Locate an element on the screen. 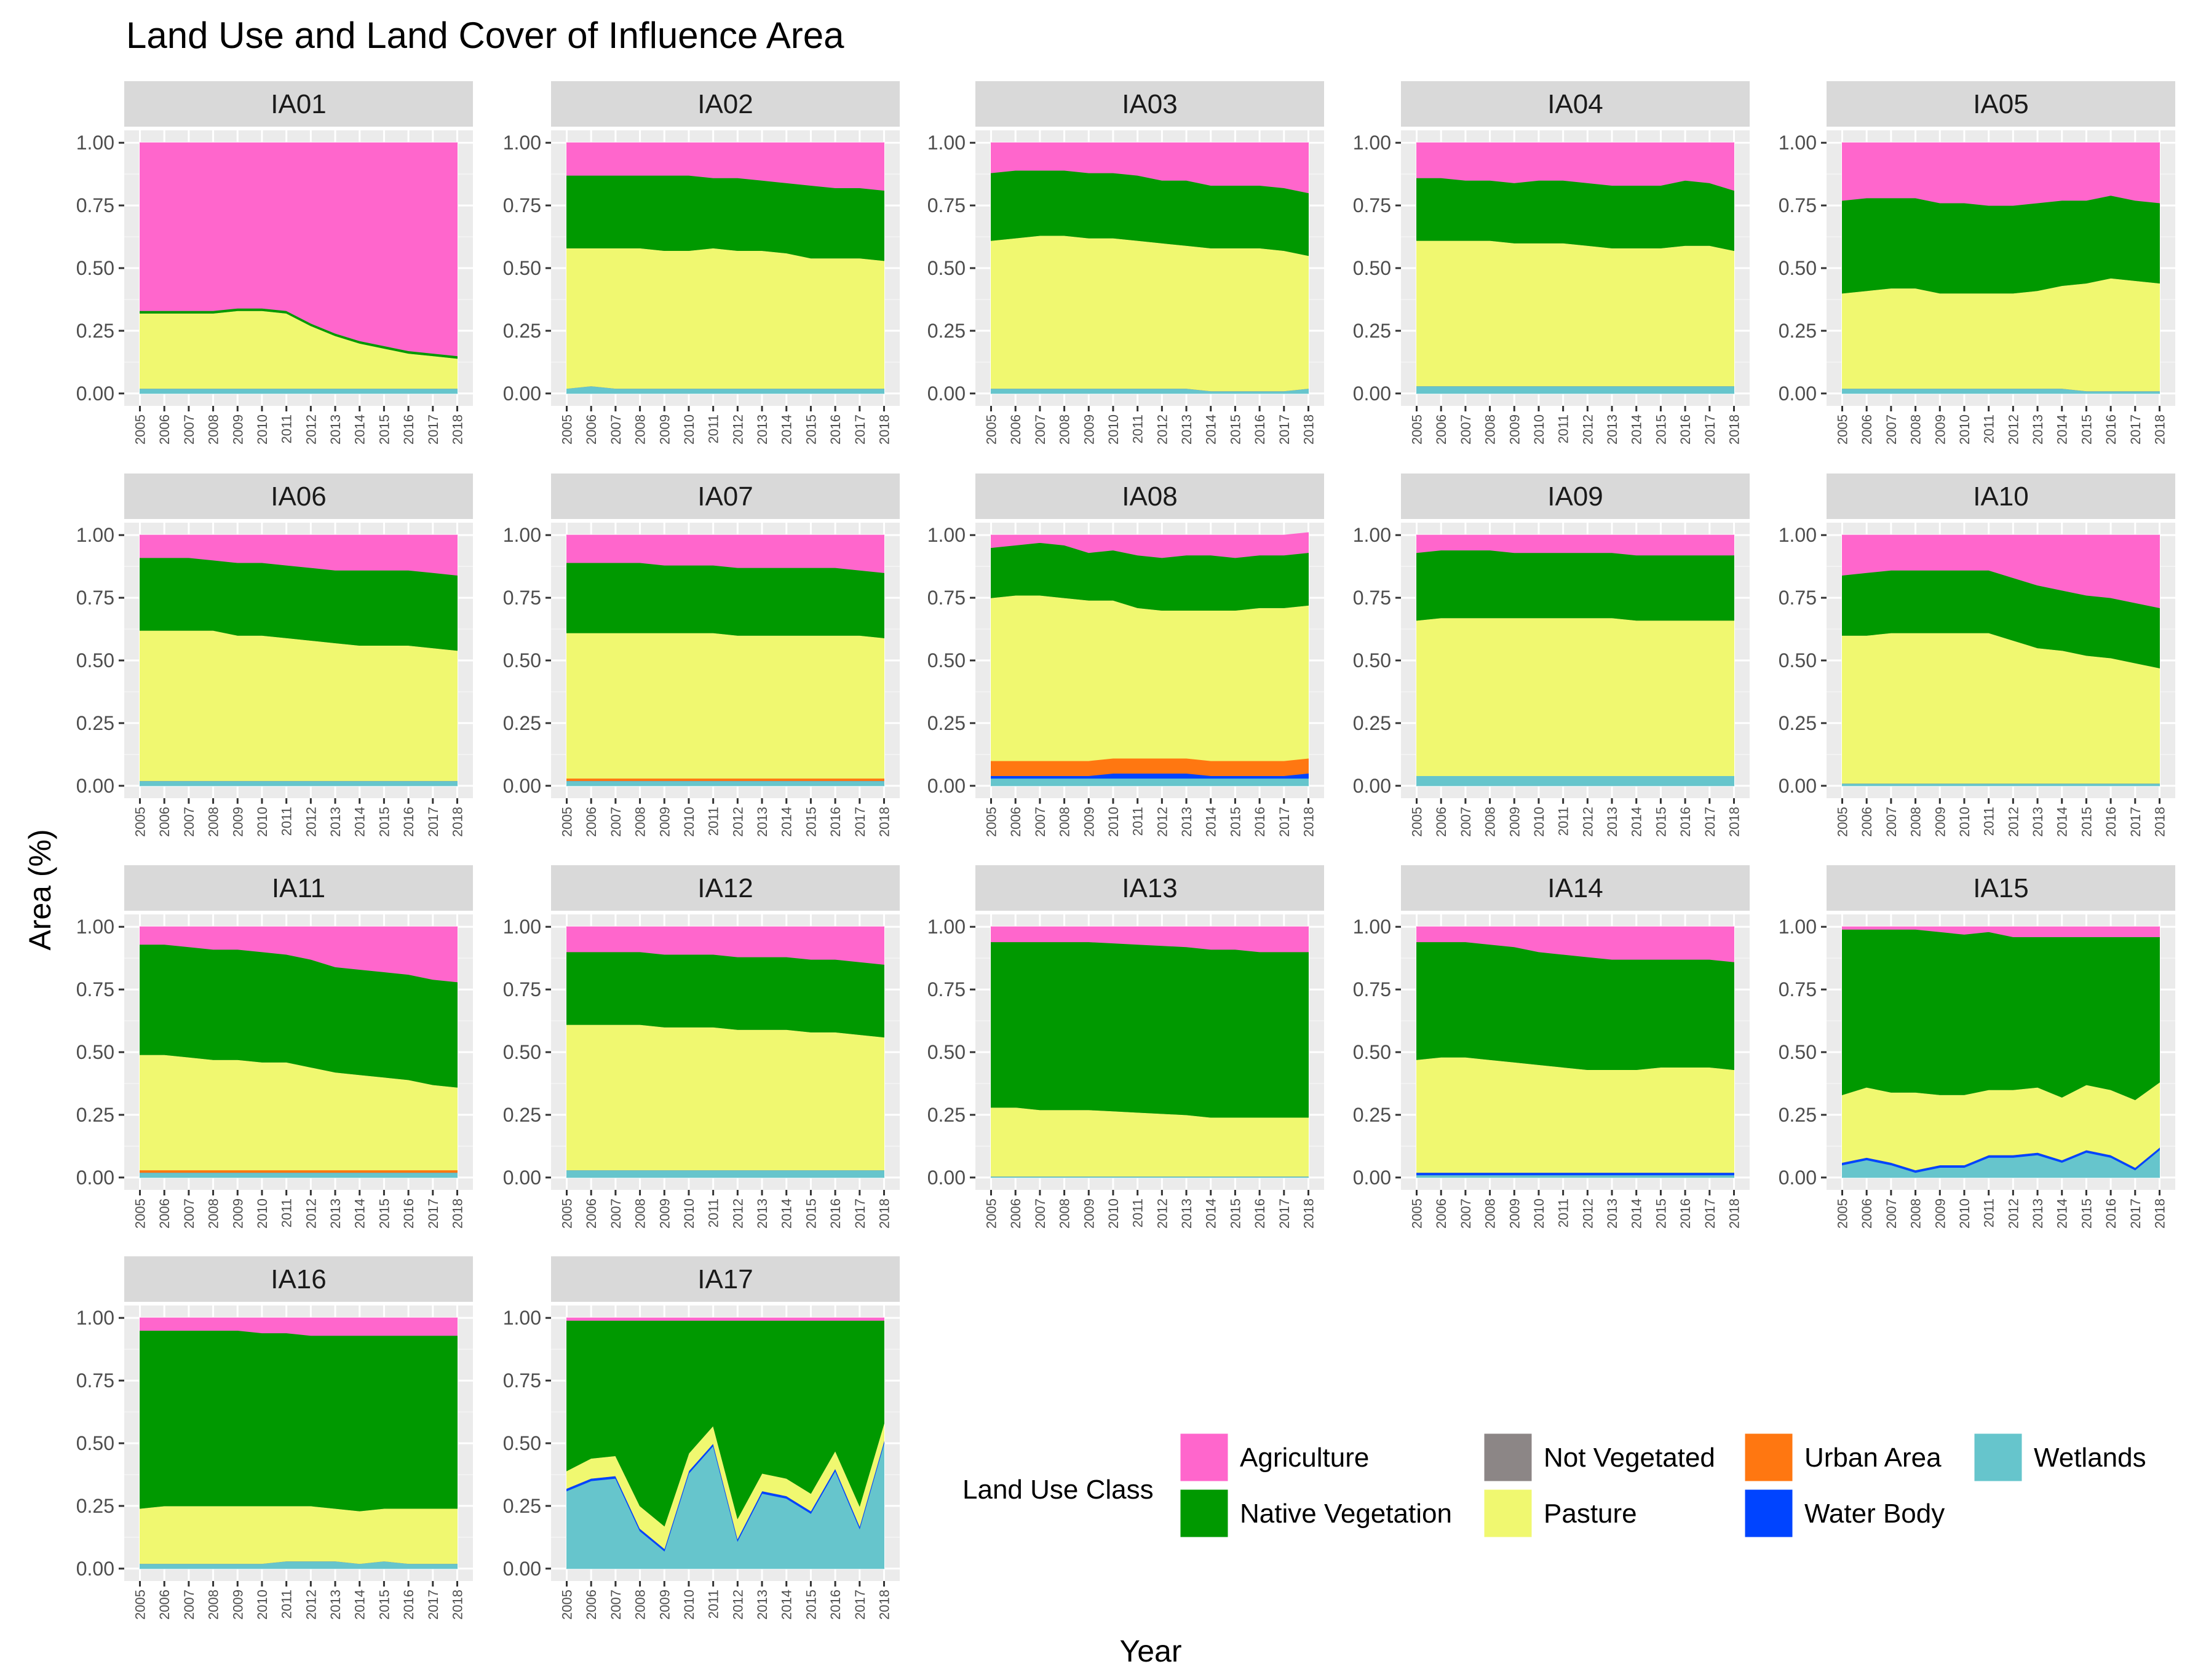 This screenshot has width=2190, height=1680. panel-label: IA15 is located at coordinates (2001, 888).